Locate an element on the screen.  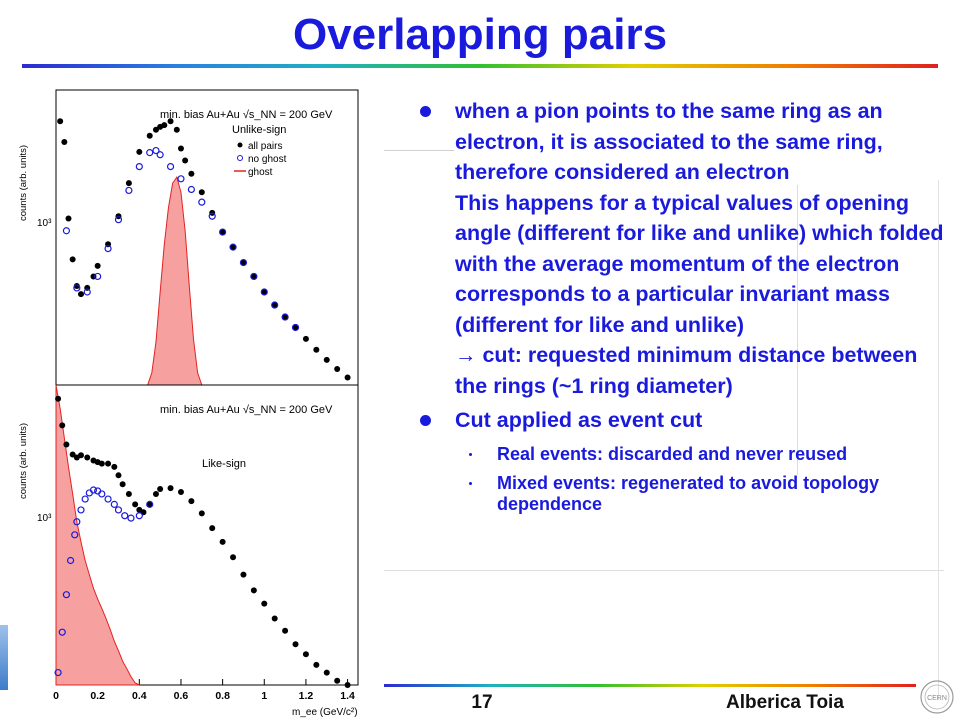
sub-bullet-item: Real events: discarded and never reused is located at coordinates (707, 454).